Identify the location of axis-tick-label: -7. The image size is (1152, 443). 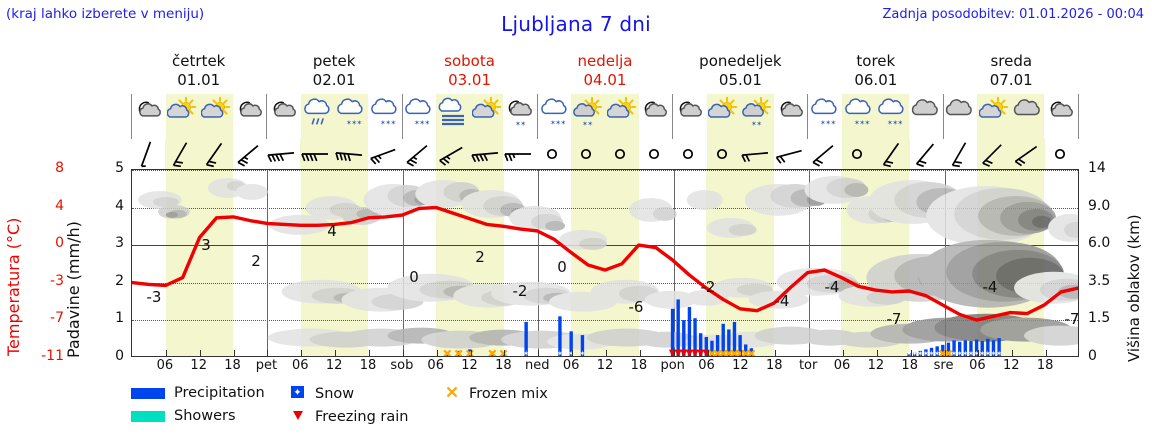
(57, 318).